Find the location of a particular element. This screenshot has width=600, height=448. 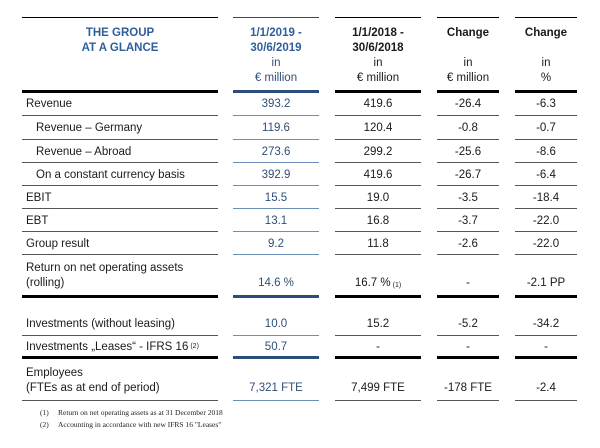

row-label: Employees (FTEs as at end of period) is located at coordinates (120, 381).